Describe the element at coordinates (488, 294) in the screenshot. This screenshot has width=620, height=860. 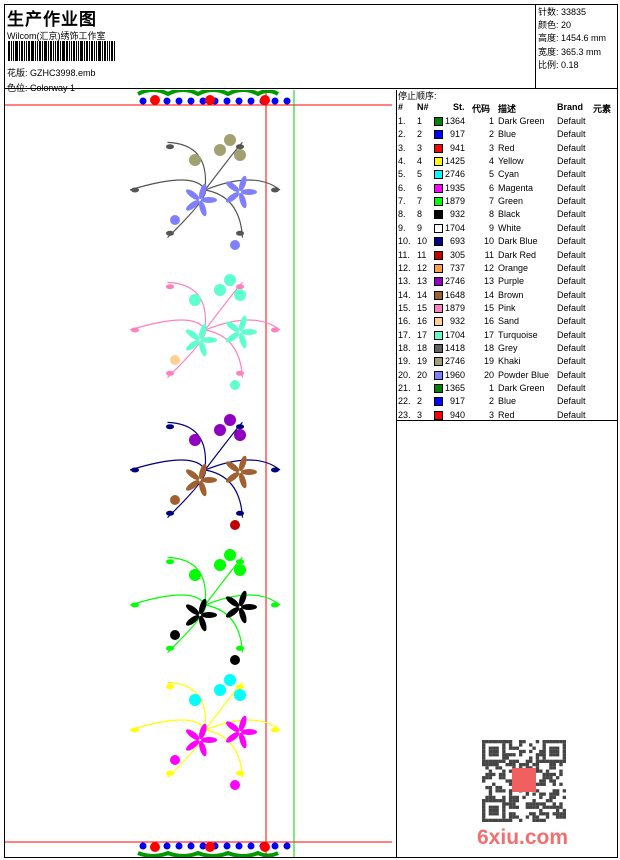
I see `row-code: 14` at that location.